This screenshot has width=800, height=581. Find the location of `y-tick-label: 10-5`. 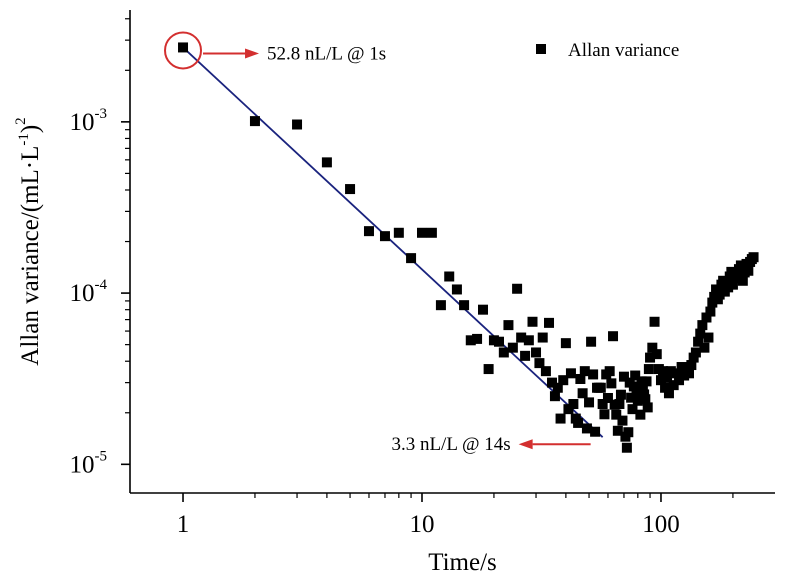

y-tick-label: 10-5 is located at coordinates (89, 463).